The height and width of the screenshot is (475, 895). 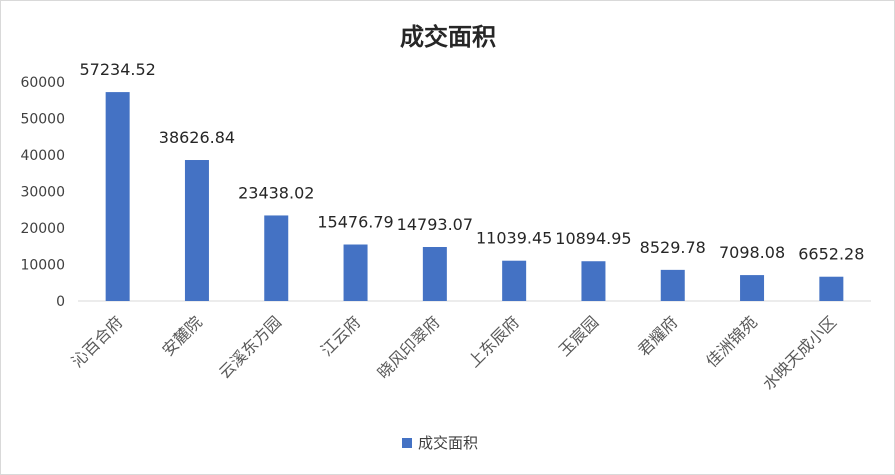 I want to click on legend-label: 成交面积, so click(x=448, y=443).